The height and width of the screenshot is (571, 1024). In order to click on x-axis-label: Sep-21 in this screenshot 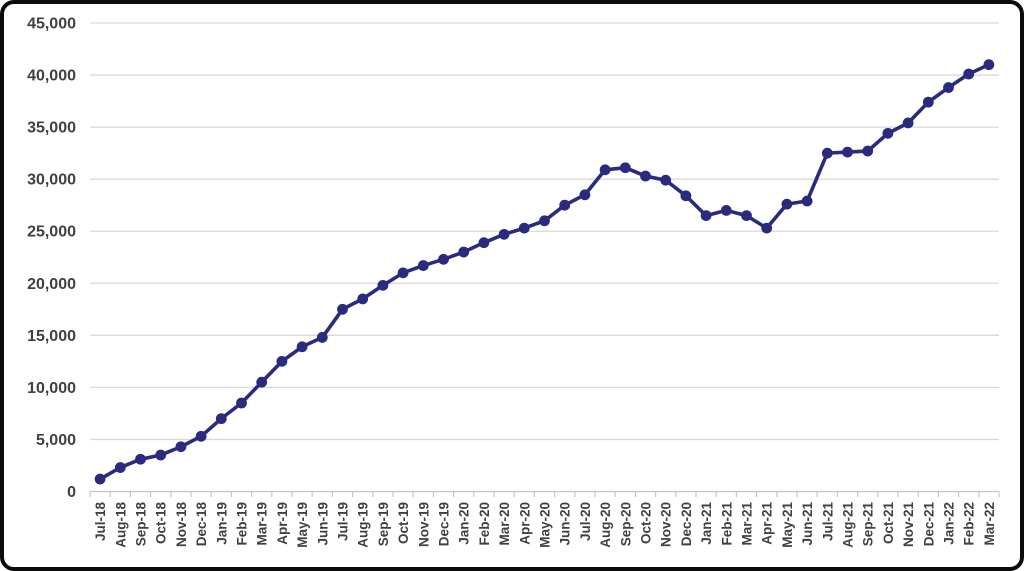, I will do `click(868, 524)`.